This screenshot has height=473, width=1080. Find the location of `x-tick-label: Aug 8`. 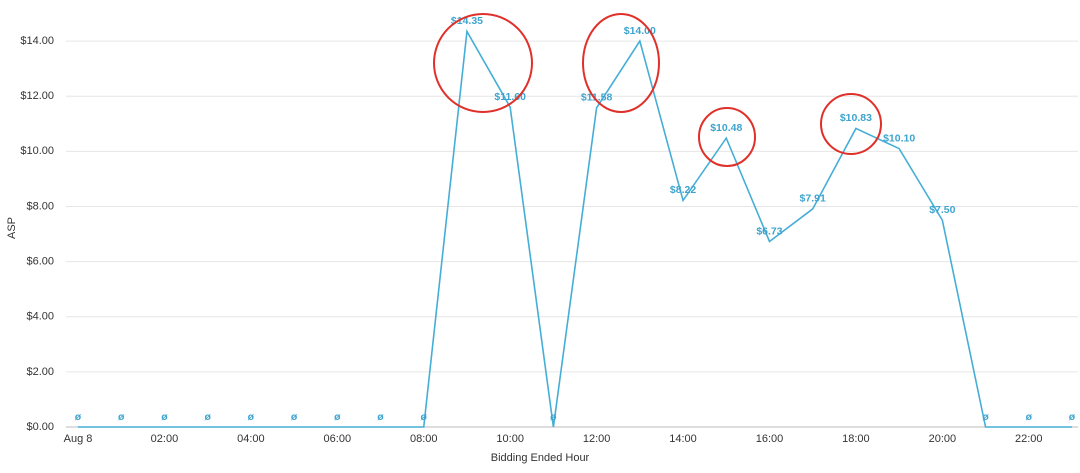

x-tick-label: Aug 8 is located at coordinates (78, 439).